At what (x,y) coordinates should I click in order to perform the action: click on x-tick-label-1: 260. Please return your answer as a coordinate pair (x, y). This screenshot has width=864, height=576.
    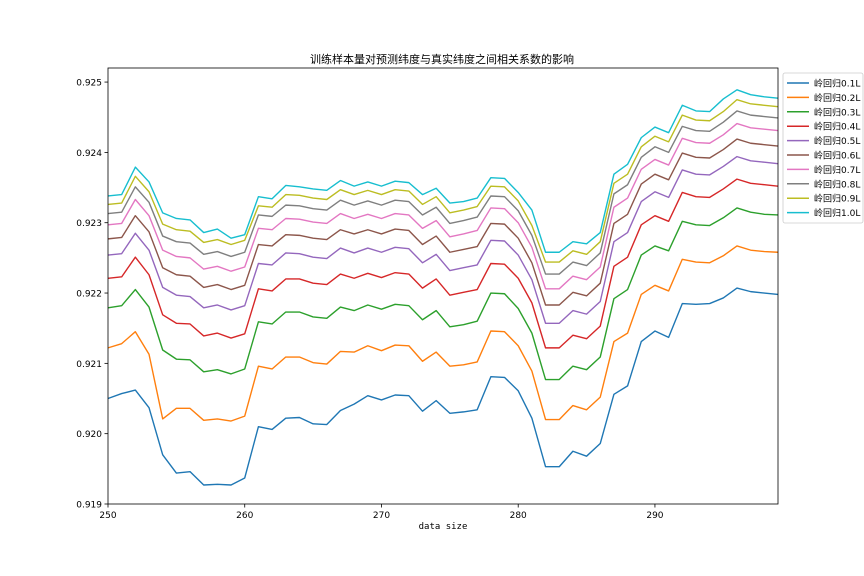
    Looking at the image, I should click on (244, 516).